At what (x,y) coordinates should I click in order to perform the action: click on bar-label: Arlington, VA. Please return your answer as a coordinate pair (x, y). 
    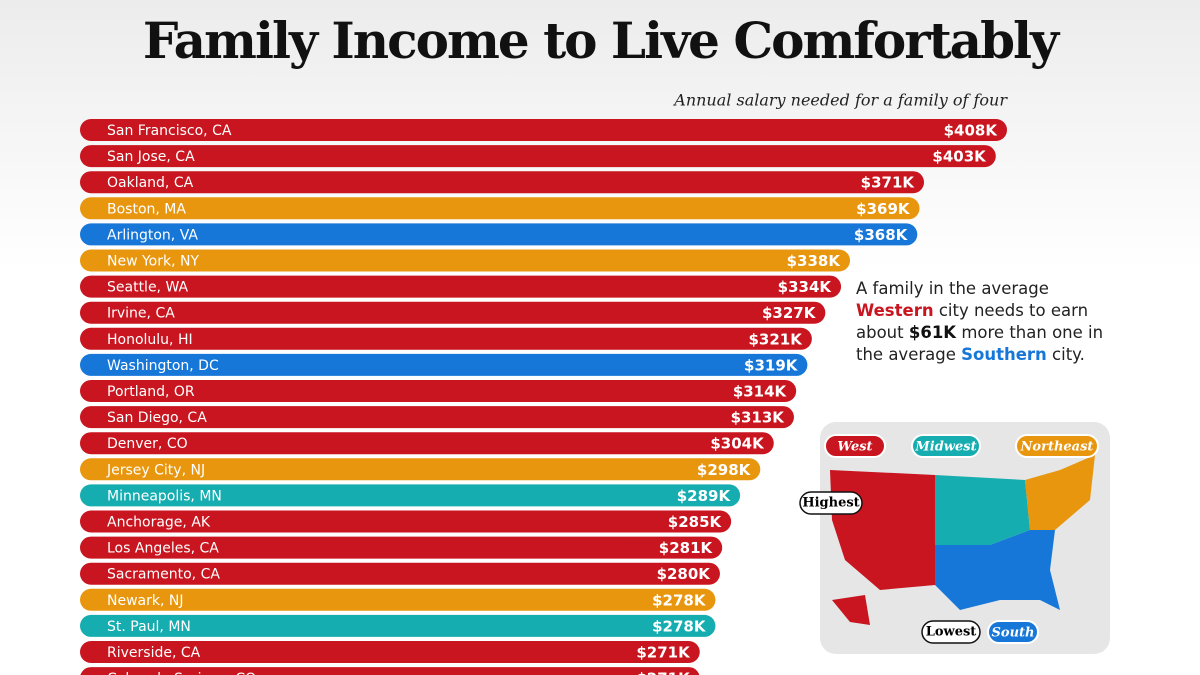
    Looking at the image, I should click on (152, 235).